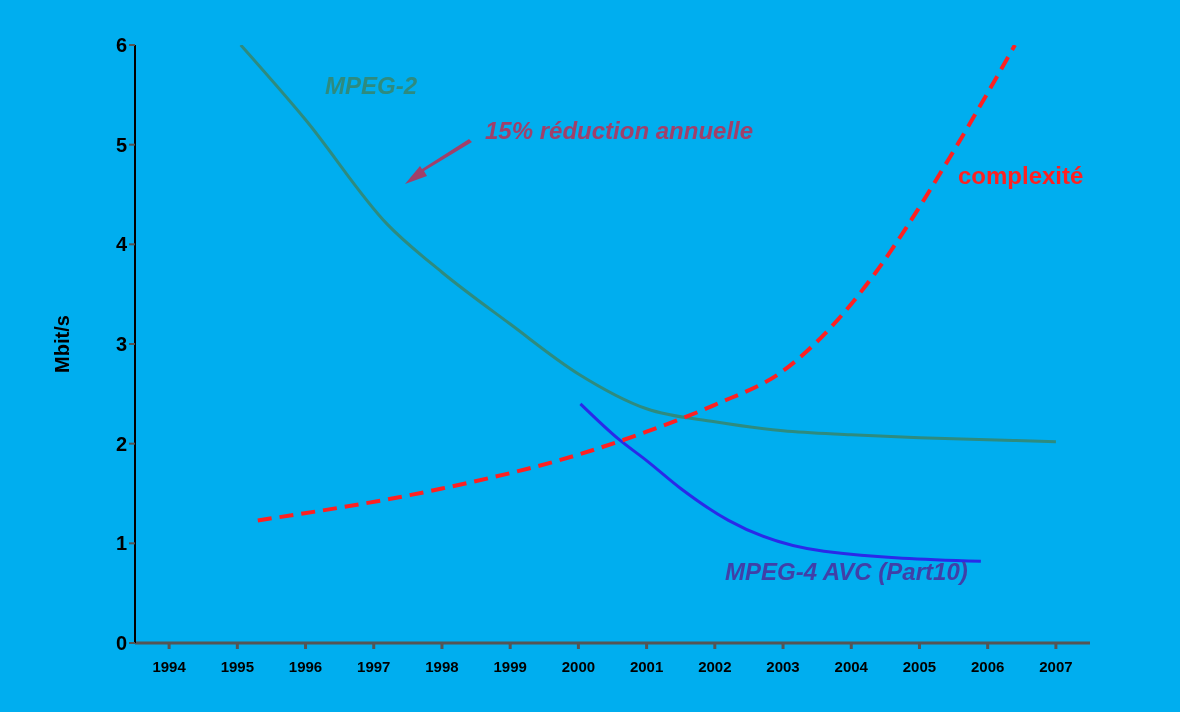 The height and width of the screenshot is (712, 1180). Describe the element at coordinates (121, 45) in the screenshot. I see `y-tick-label: 6` at that location.